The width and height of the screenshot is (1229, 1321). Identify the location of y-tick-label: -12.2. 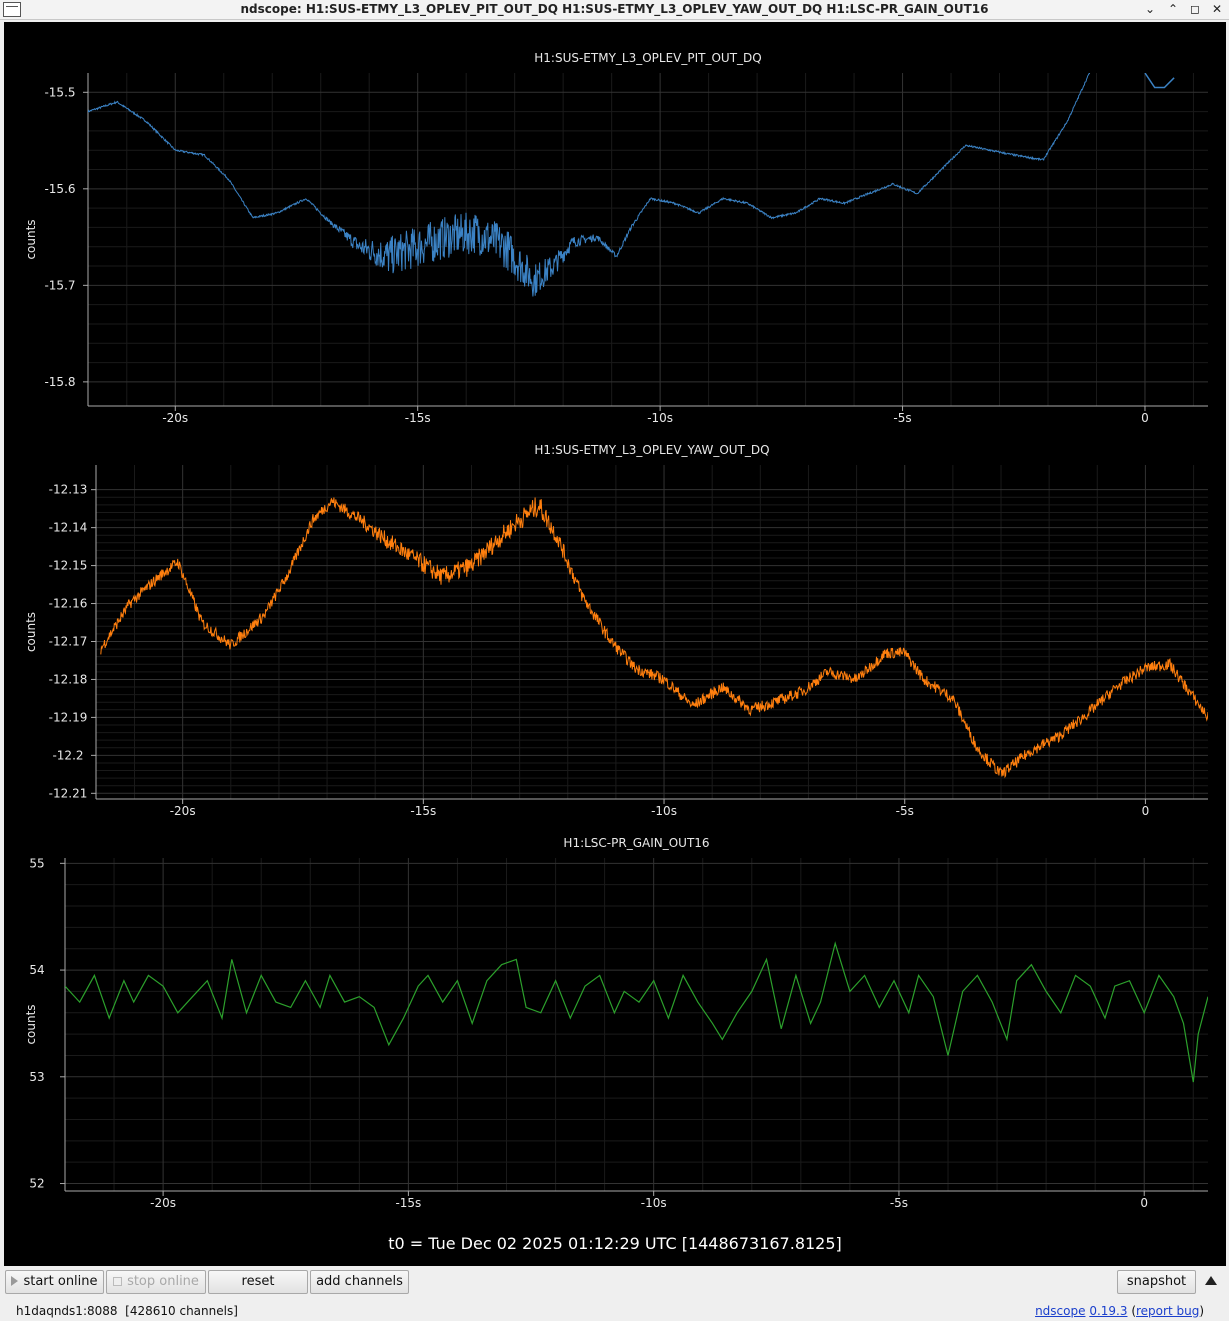
(67, 755).